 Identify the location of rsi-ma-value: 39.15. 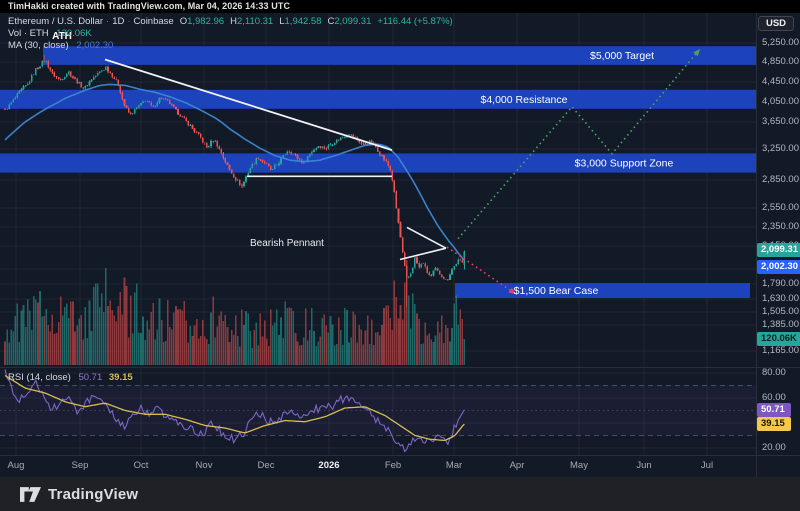
(120, 377).